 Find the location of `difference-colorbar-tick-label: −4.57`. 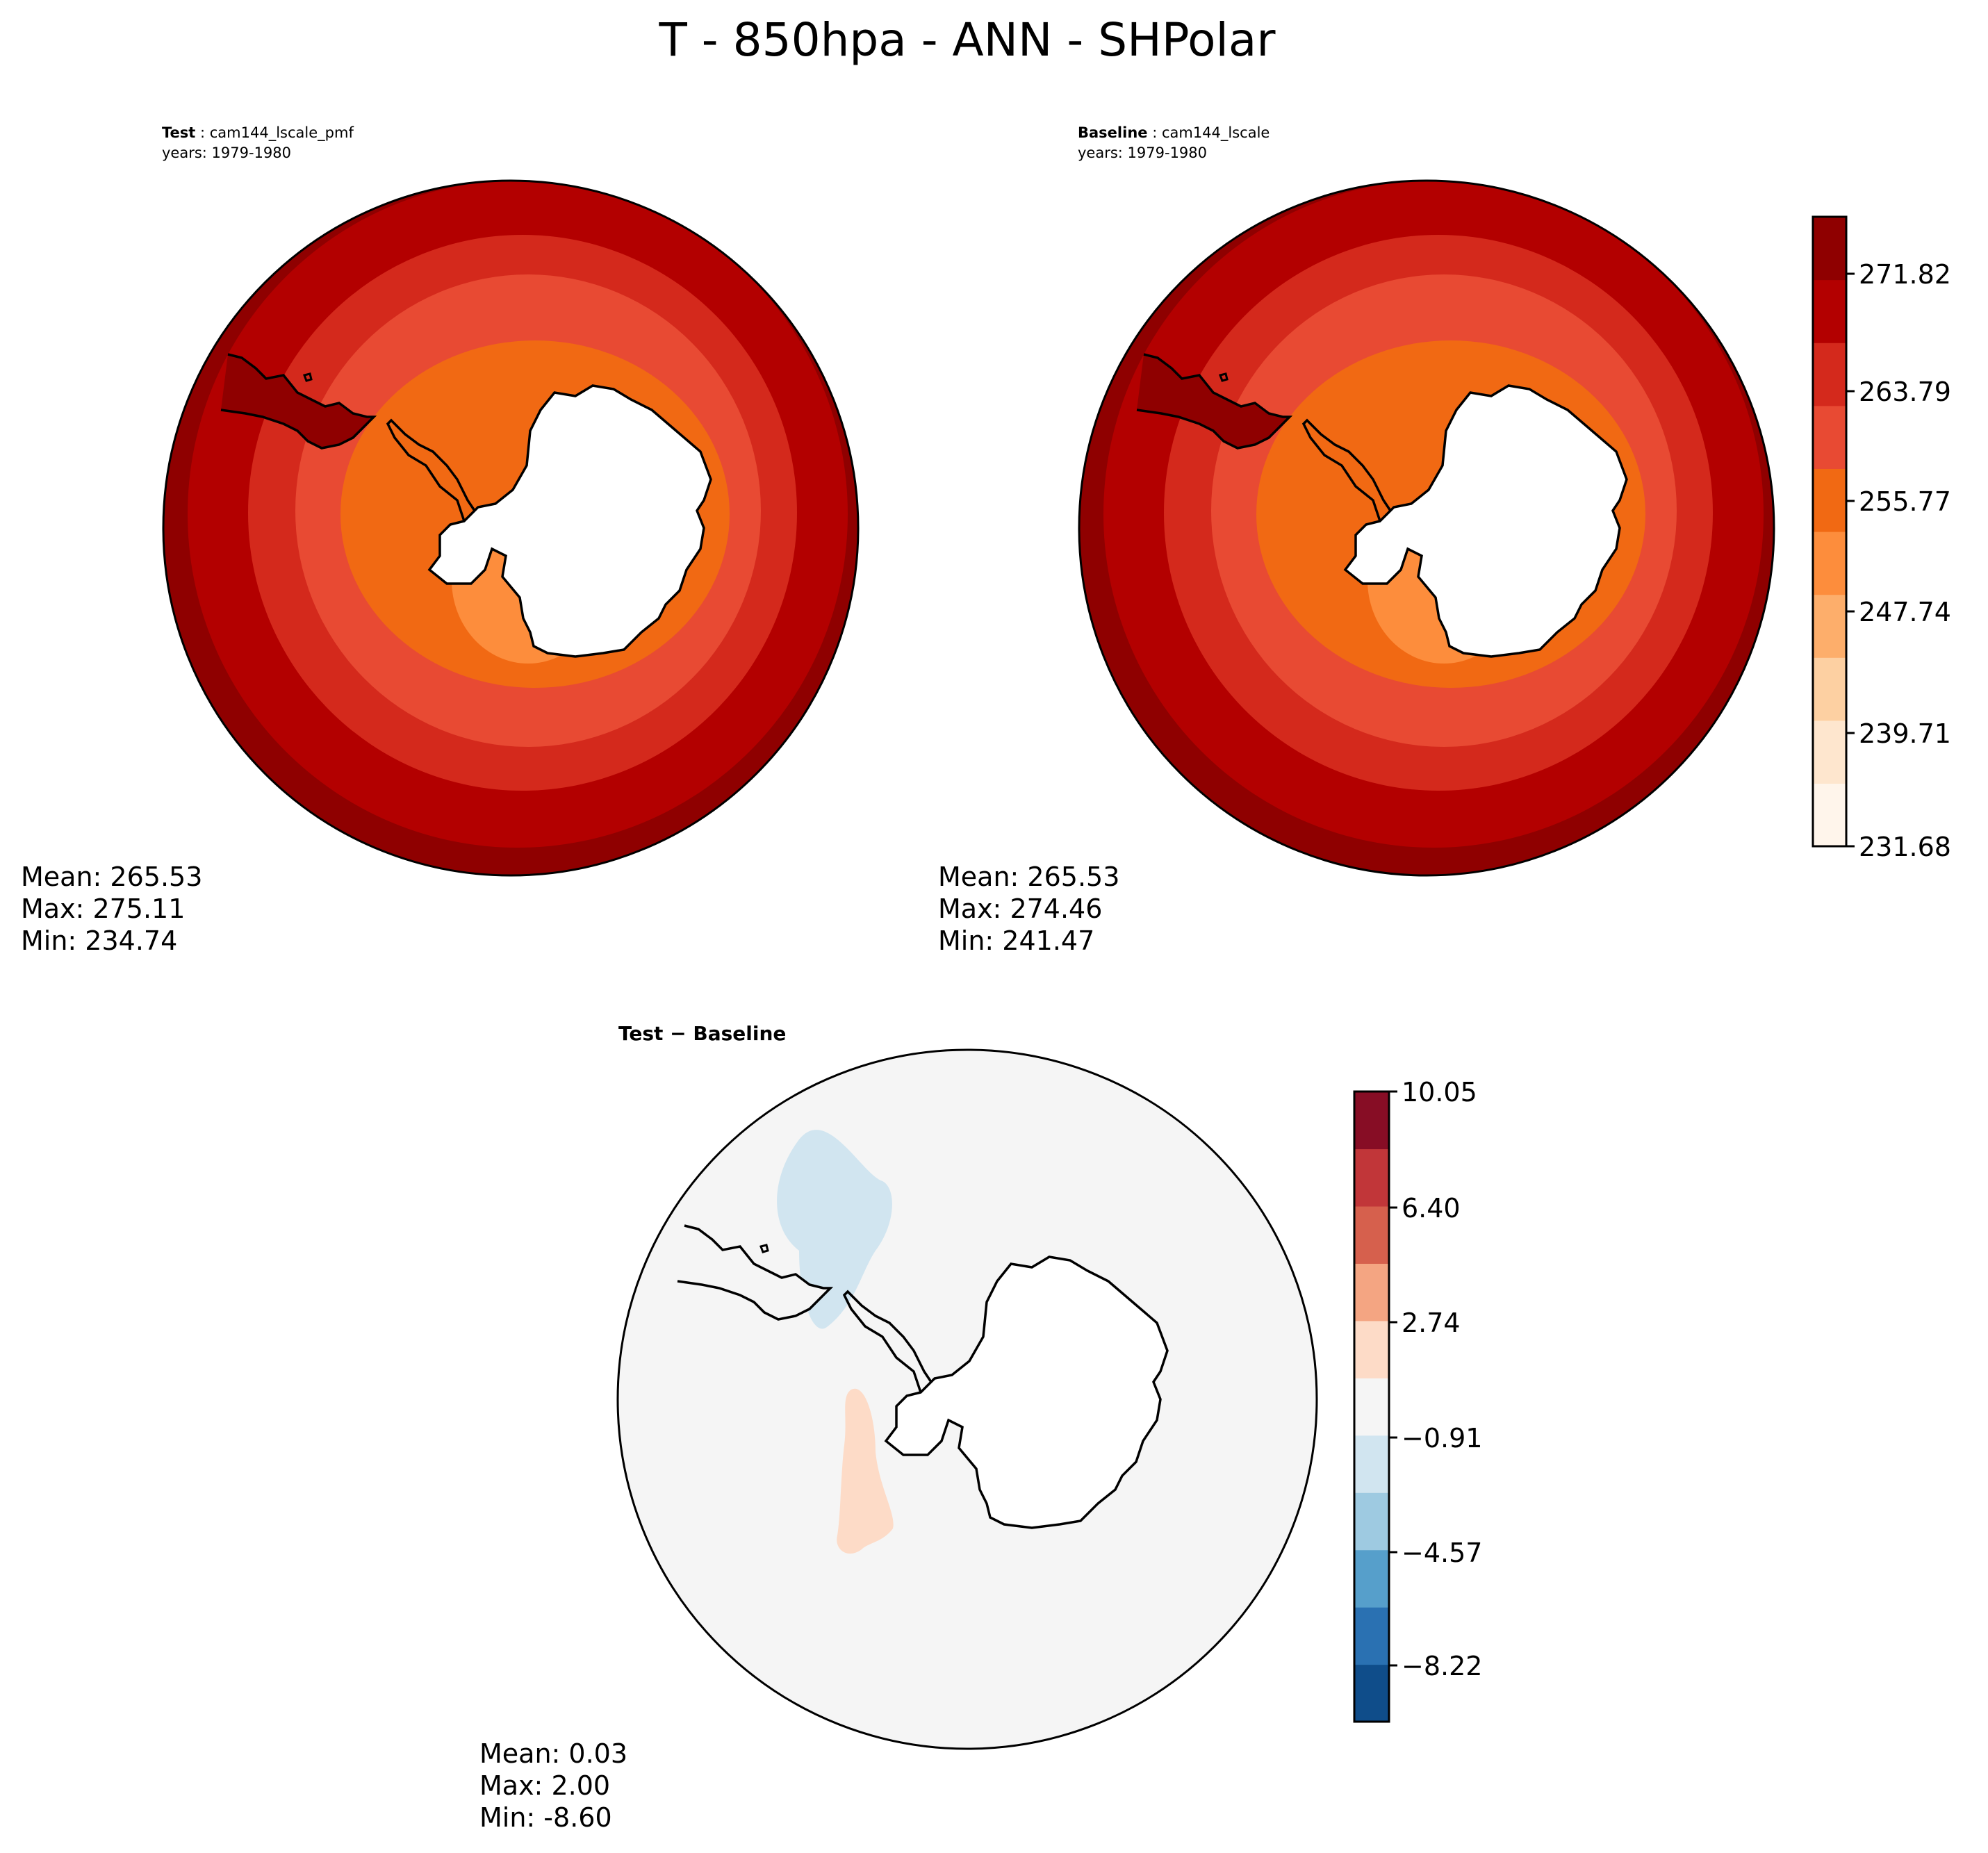

difference-colorbar-tick-label: −4.57 is located at coordinates (1442, 1553).